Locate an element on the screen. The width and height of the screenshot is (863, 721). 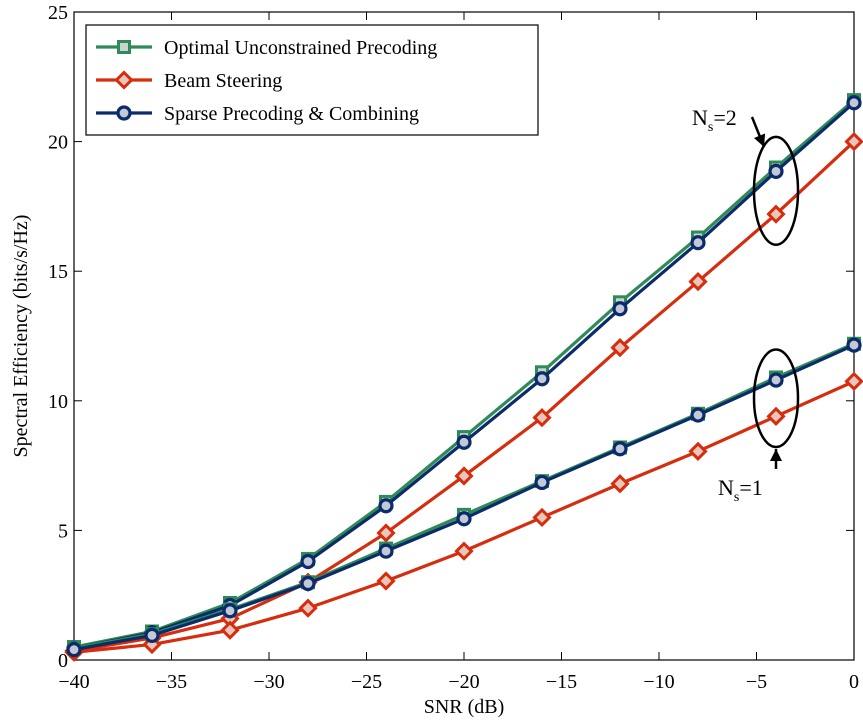
legend-label: Sparse Precoding & Combining is located at coordinates (291, 114).